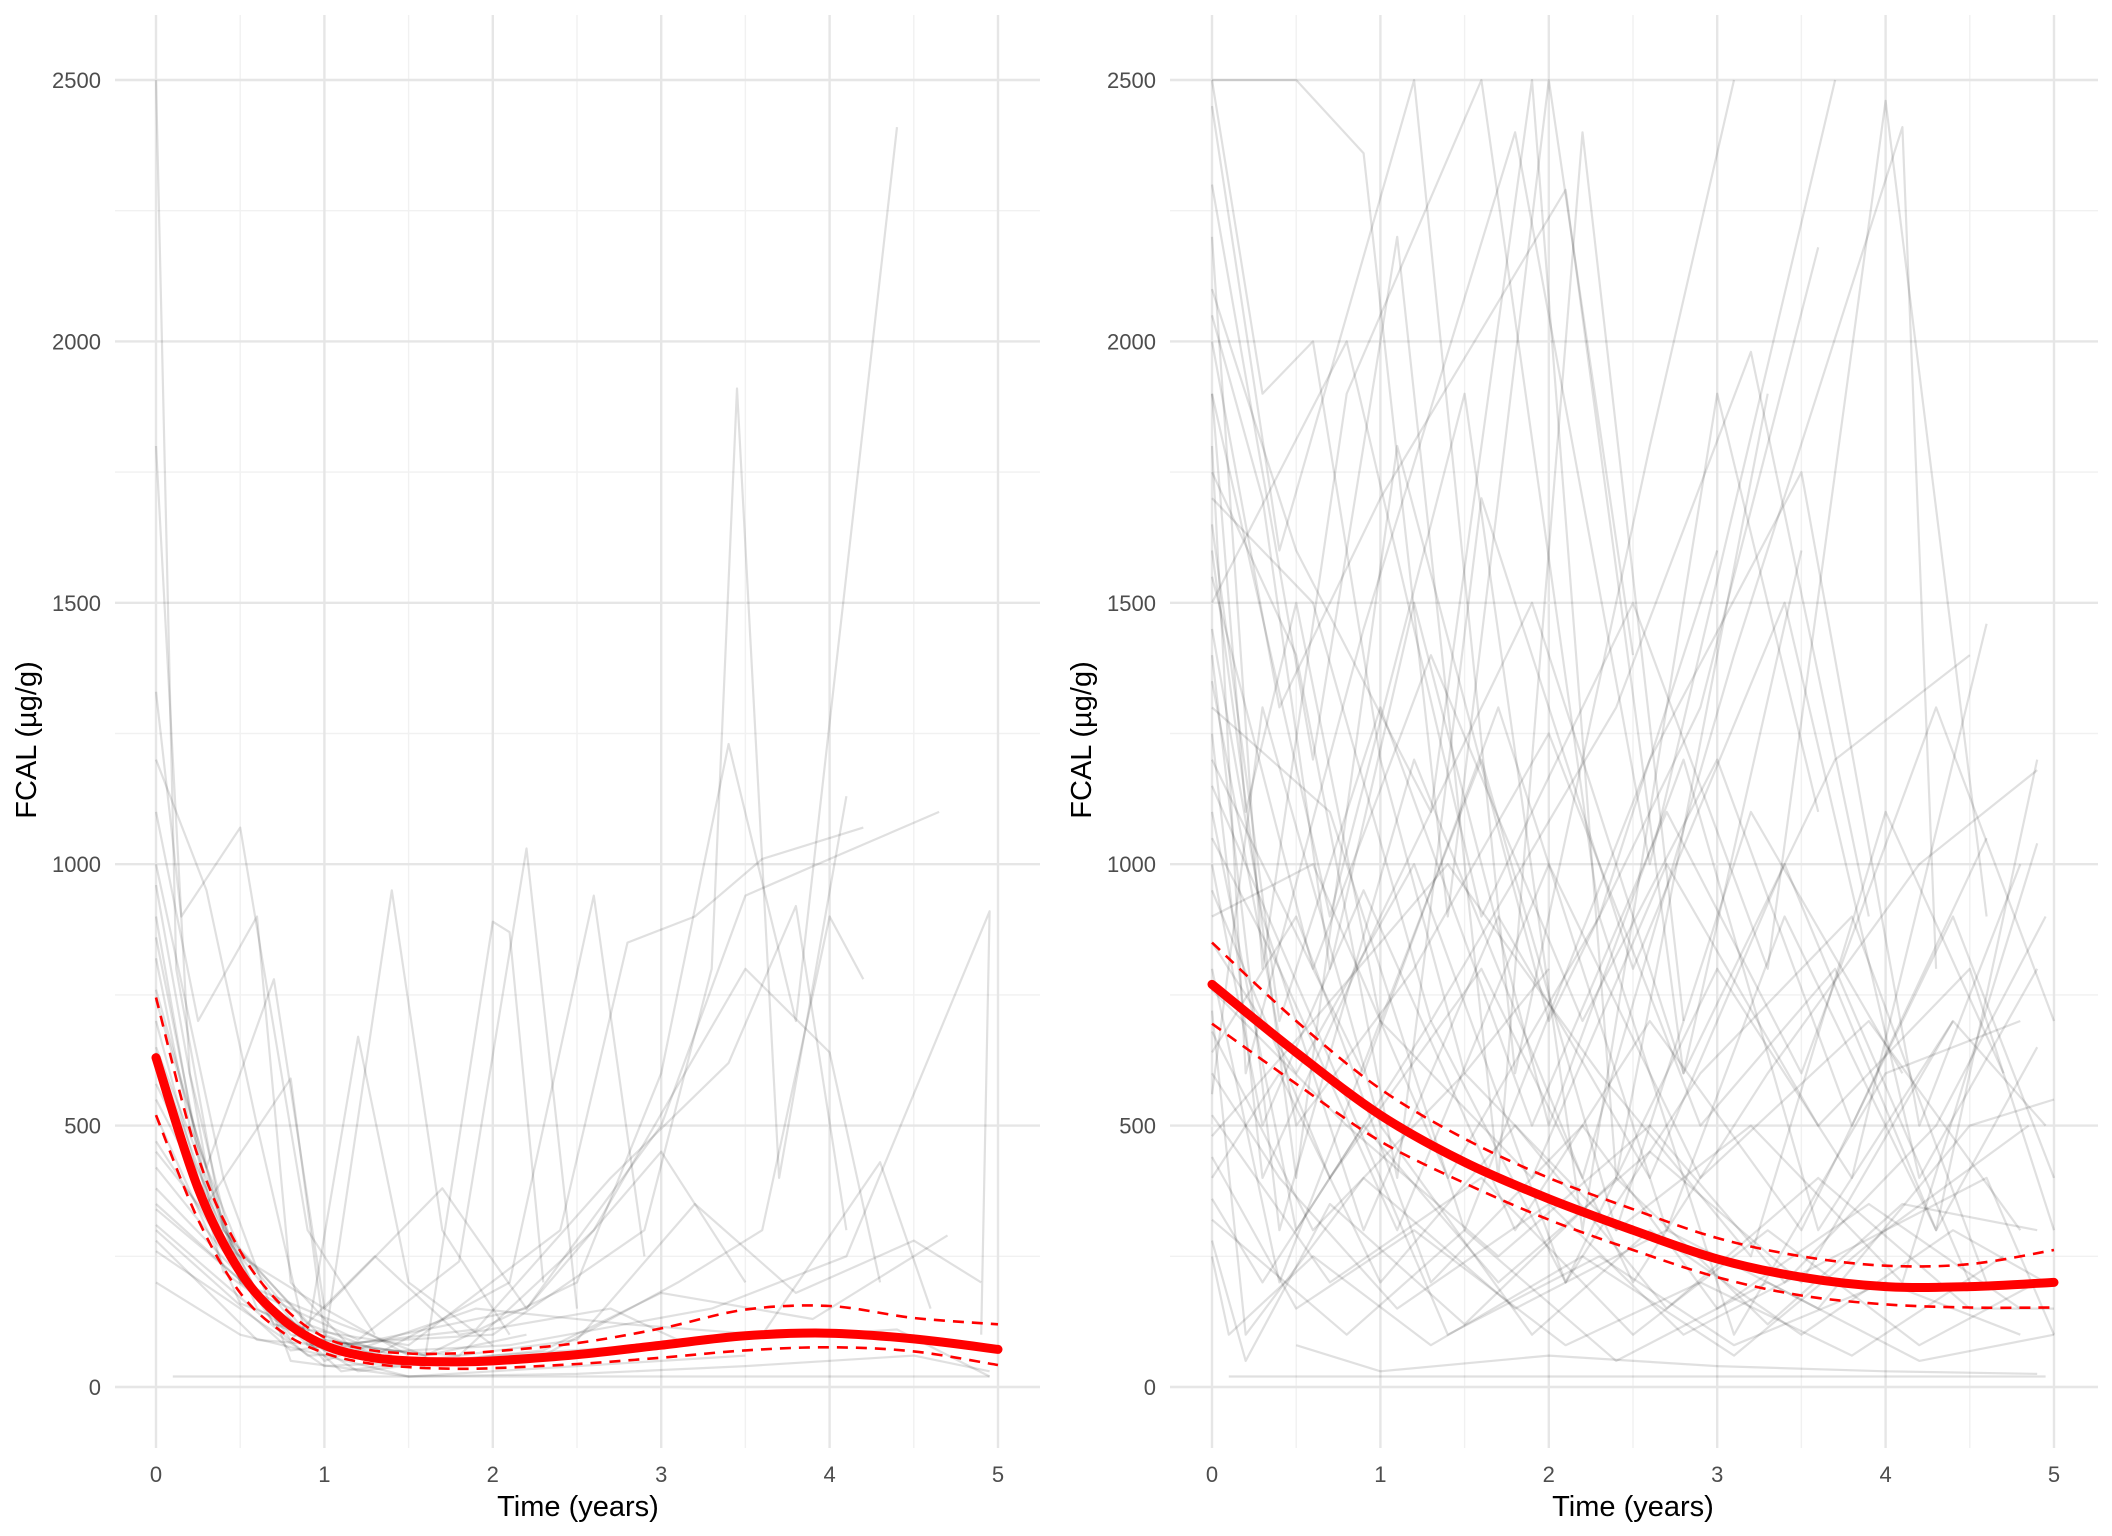 The image size is (2112, 1536). Describe the element at coordinates (1131, 341) in the screenshot. I see `right-y-tick-label: 2000` at that location.